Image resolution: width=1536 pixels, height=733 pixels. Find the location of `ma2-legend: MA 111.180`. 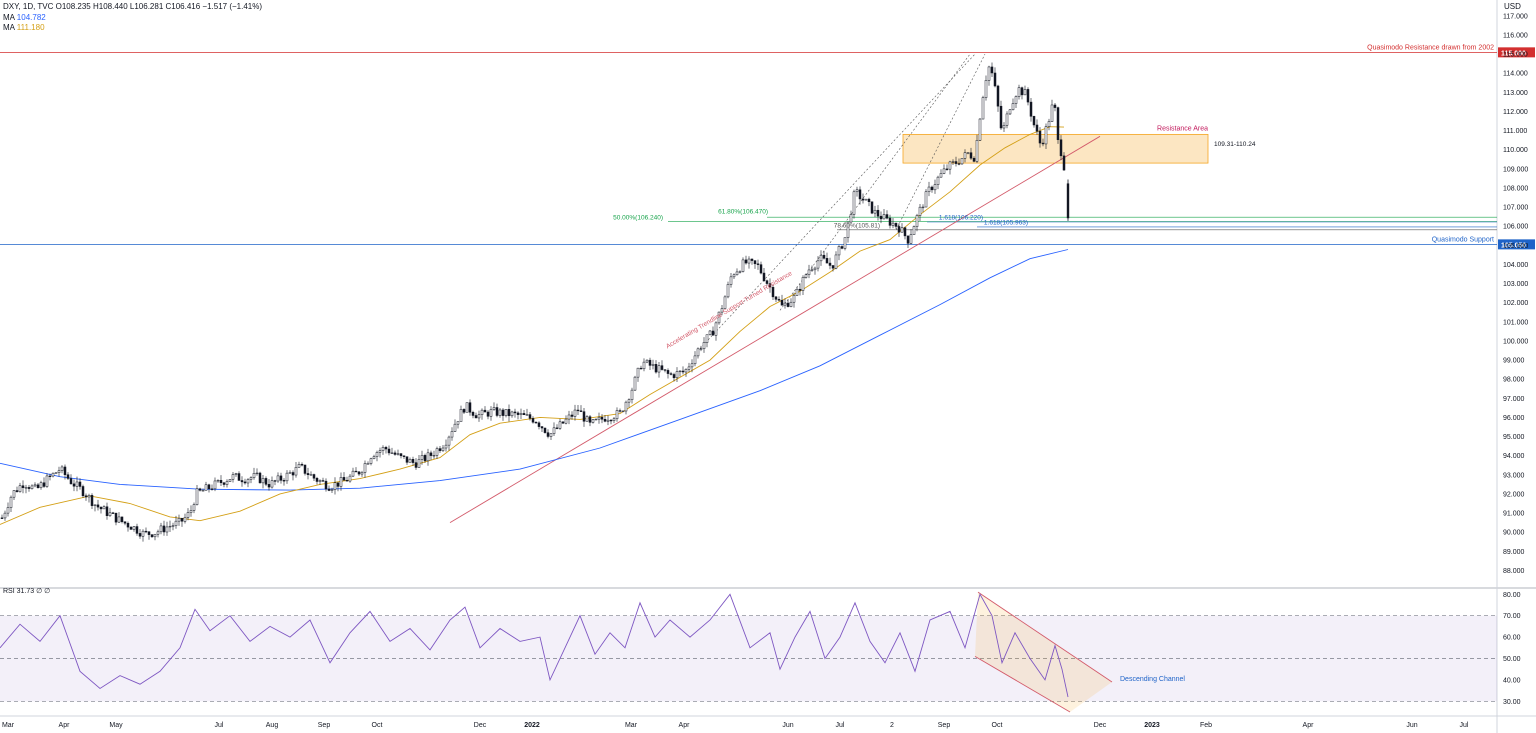

ma2-legend: MA 111.180 is located at coordinates (24, 27).